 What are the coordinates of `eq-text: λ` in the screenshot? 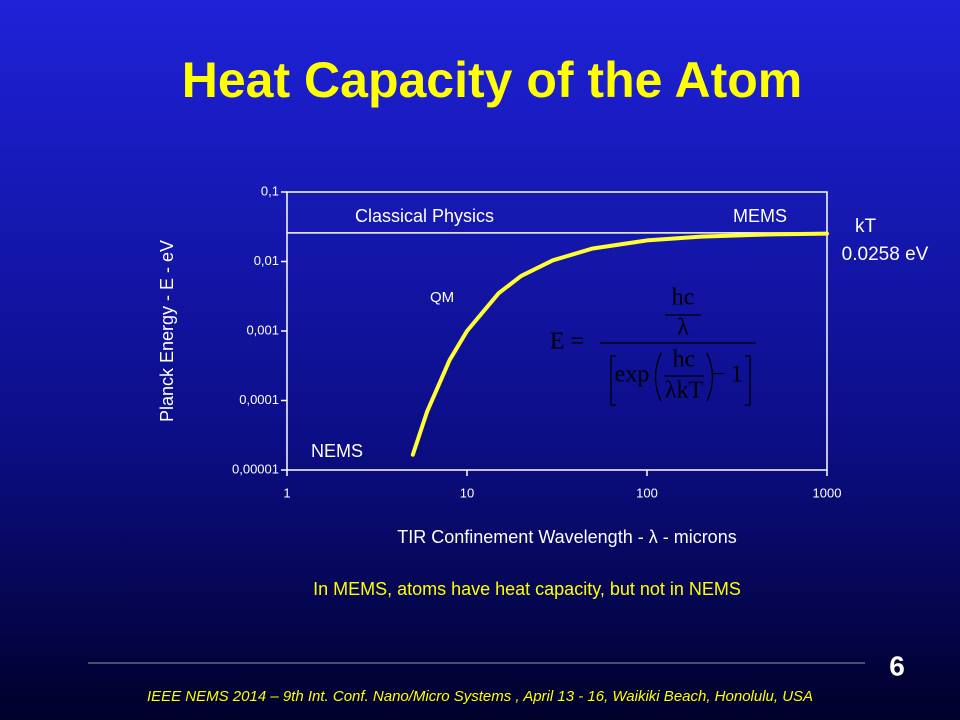 It's located at (683, 328).